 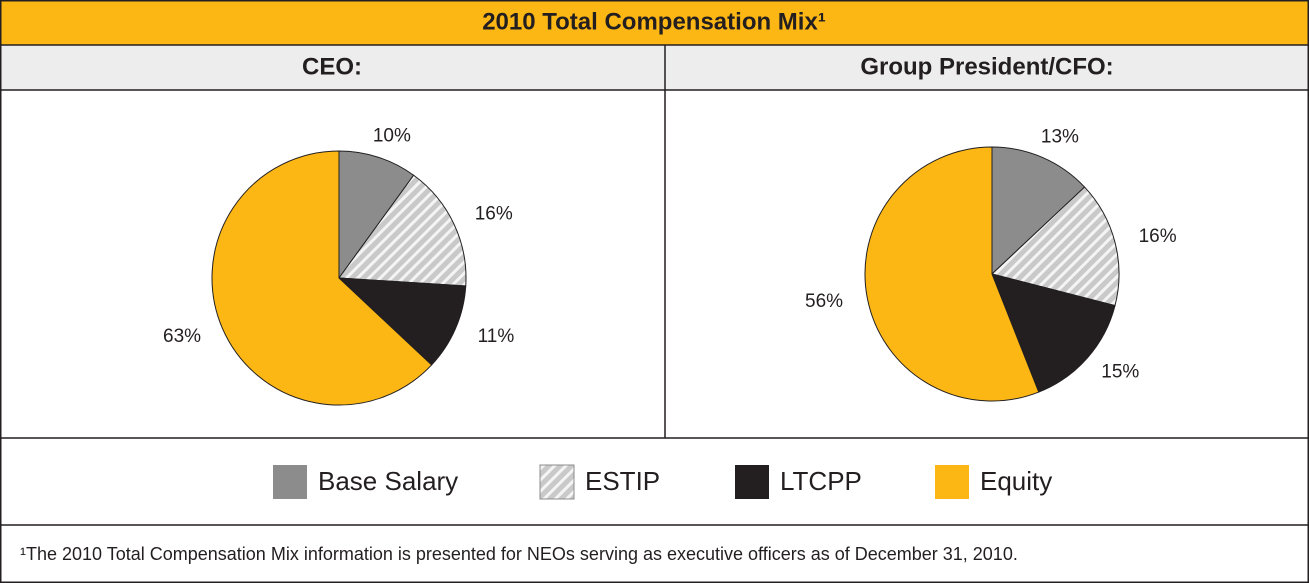 What do you see at coordinates (986, 66) in the screenshot?
I see `pie-title: Group President/CFO:` at bounding box center [986, 66].